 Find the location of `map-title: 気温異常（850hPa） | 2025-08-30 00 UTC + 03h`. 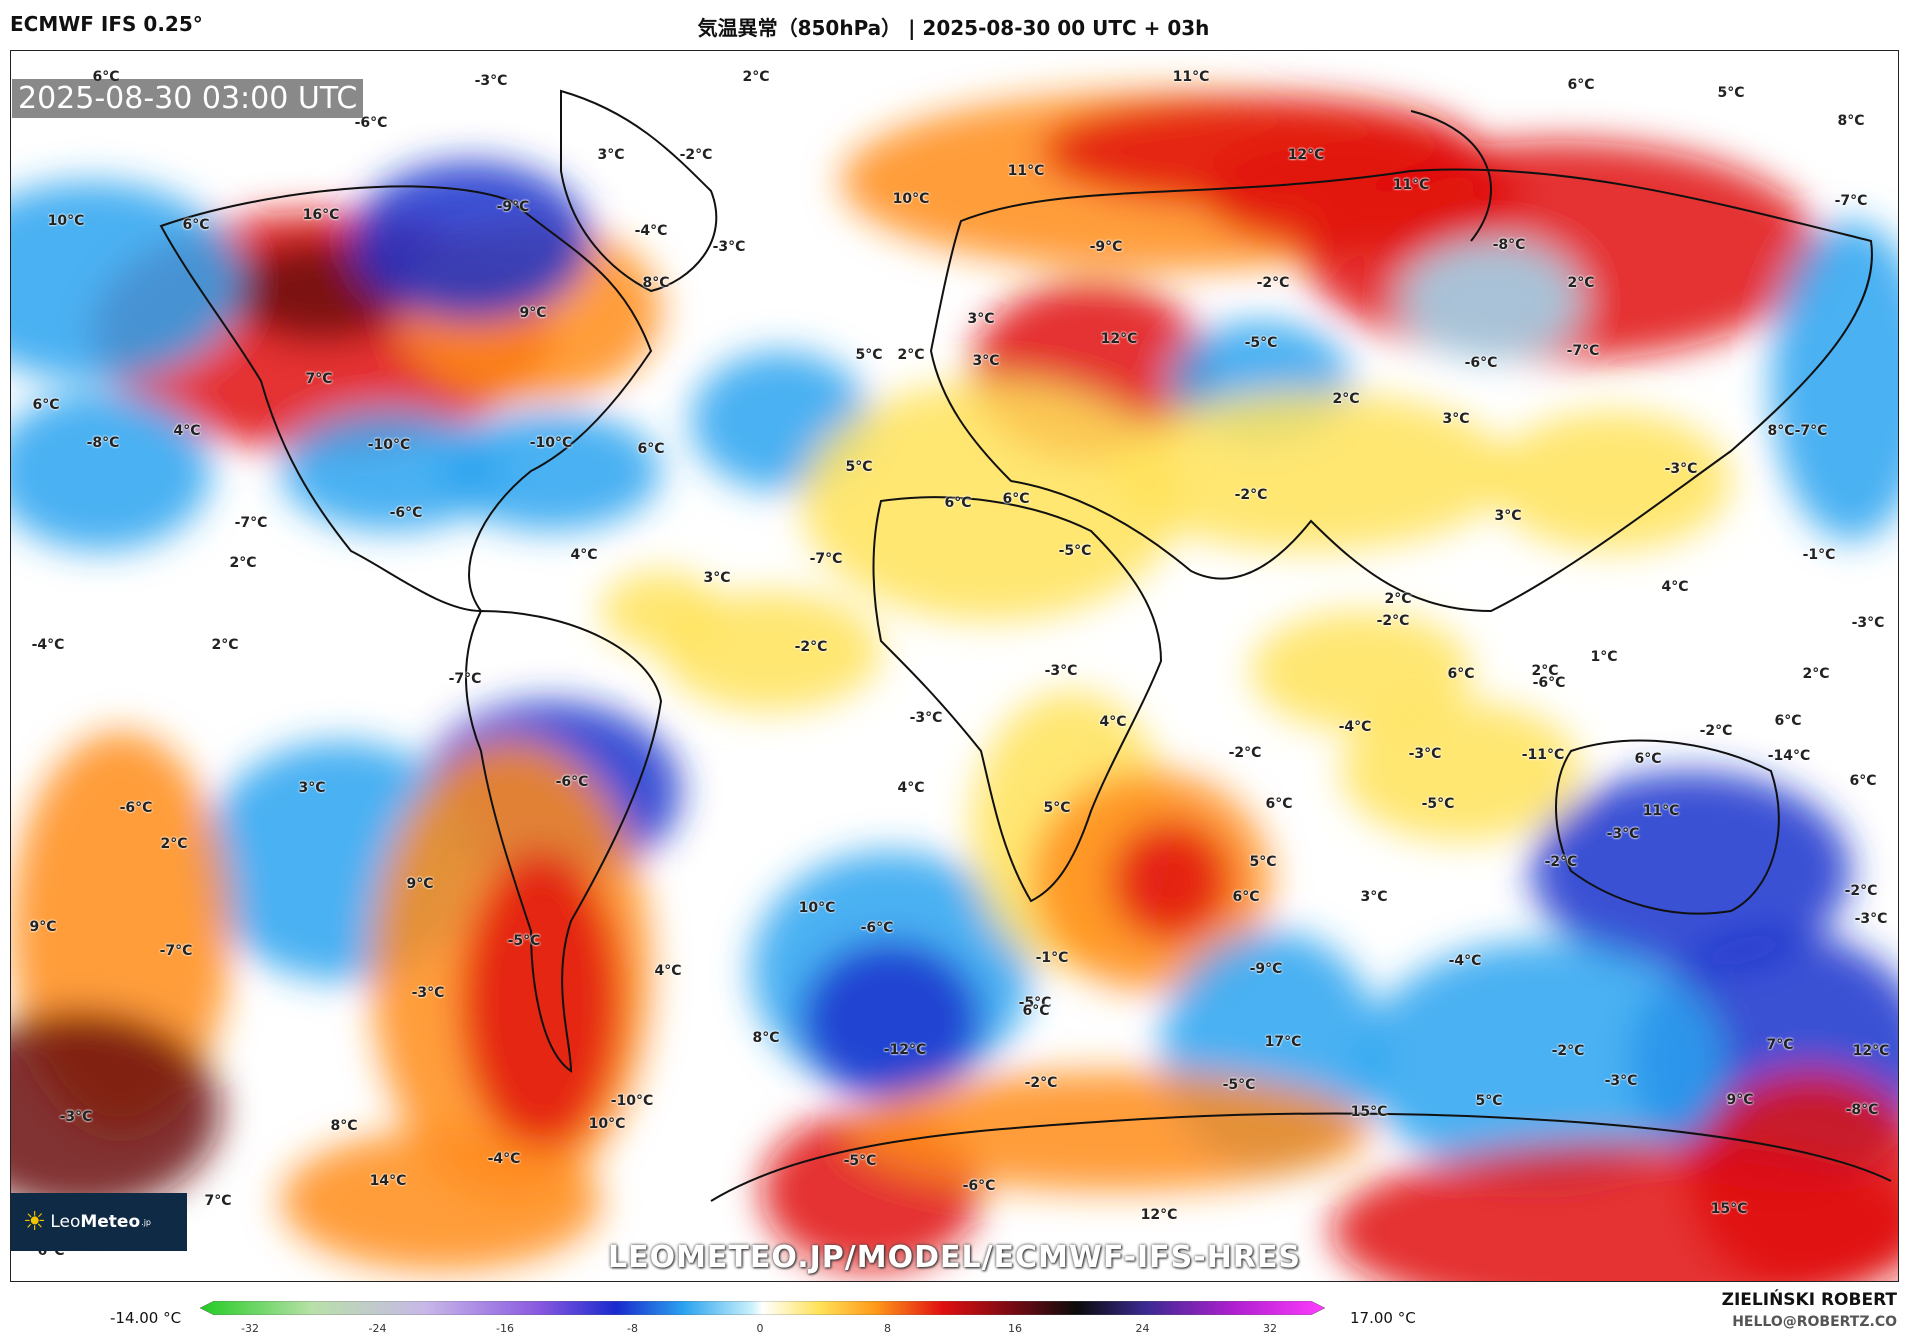

map-title: 気温異常（850hPa） | 2025-08-30 00 UTC + 03h is located at coordinates (953, 28).